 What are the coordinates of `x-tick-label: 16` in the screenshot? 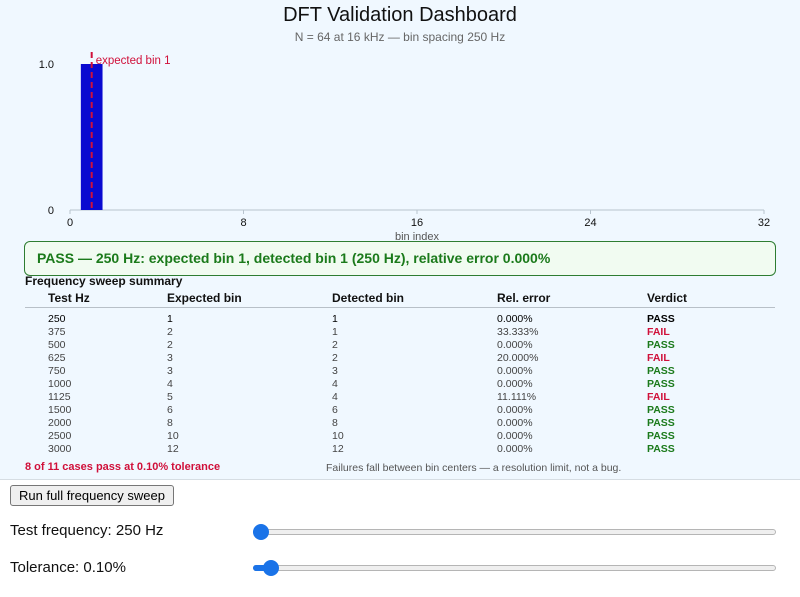 It's located at (417, 223).